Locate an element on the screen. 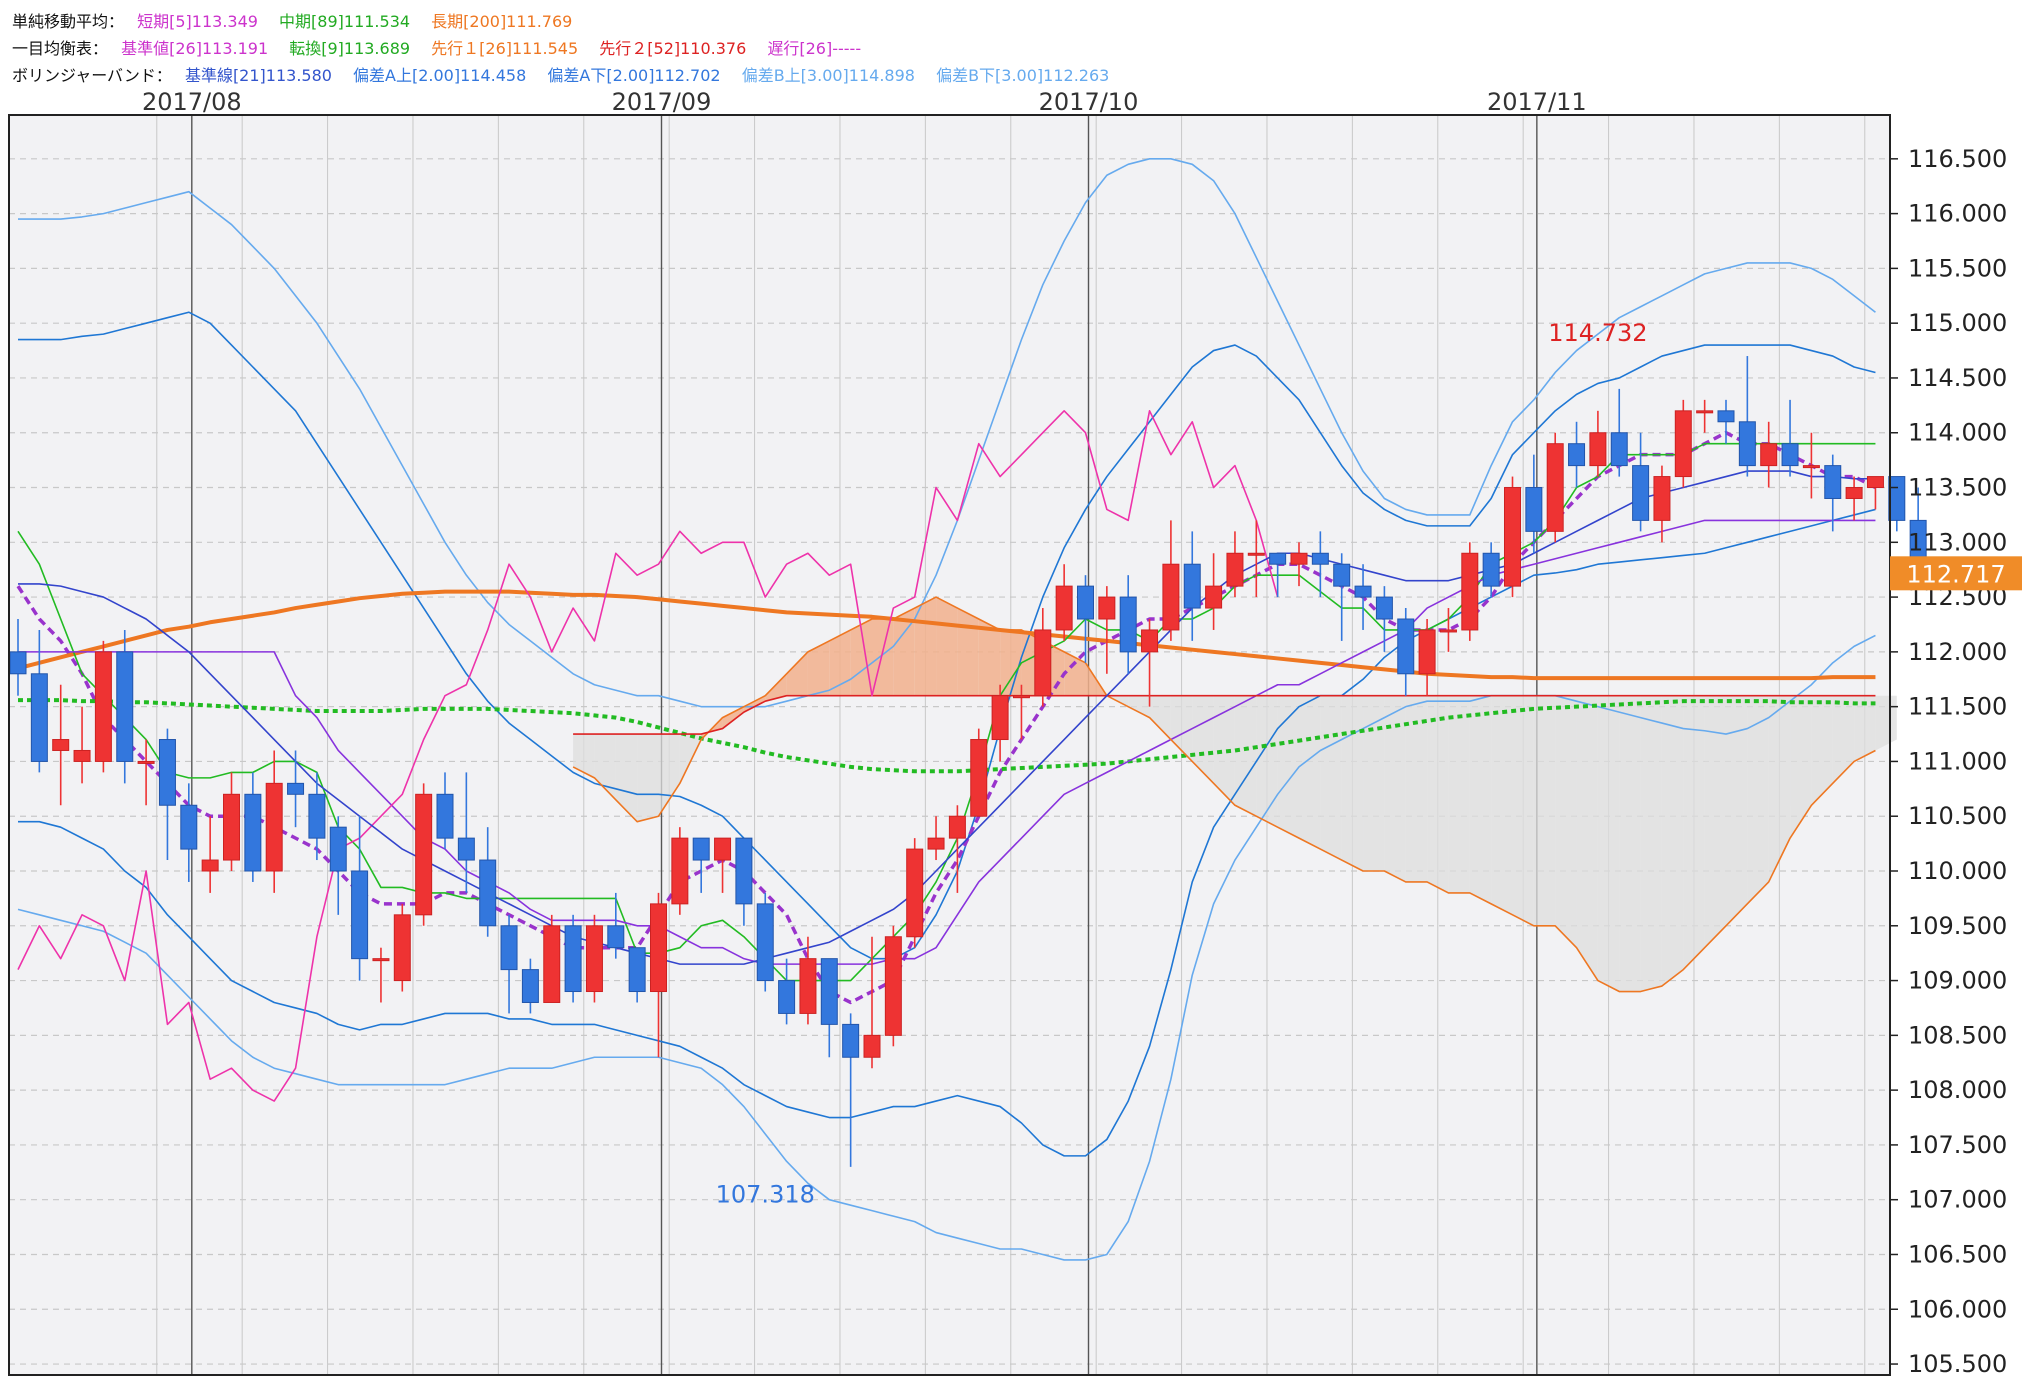  price-tick-label: 109.500 is located at coordinates (1957, 926).